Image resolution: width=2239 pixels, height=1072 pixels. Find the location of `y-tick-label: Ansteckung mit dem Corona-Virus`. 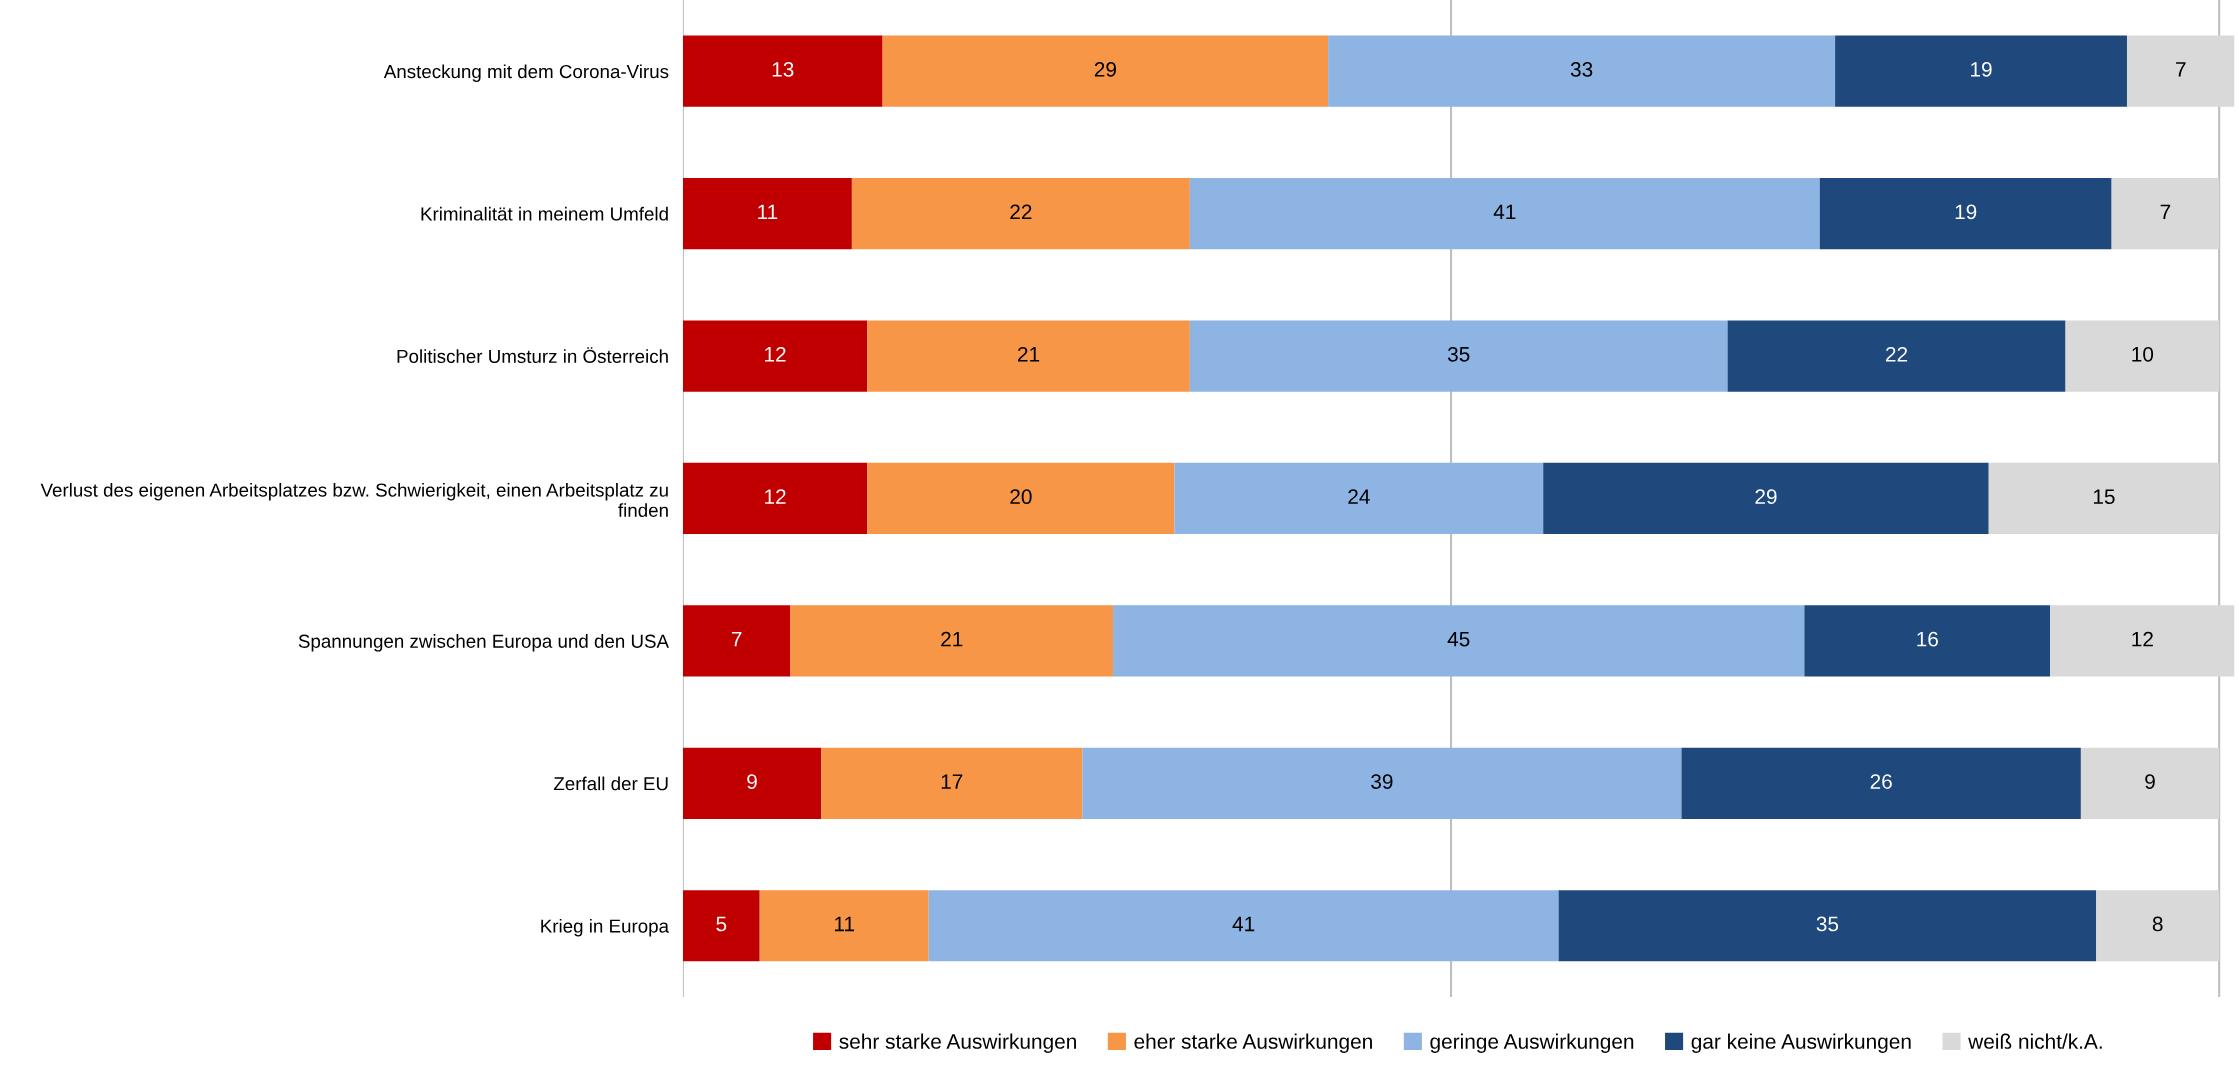

y-tick-label: Ansteckung mit dem Corona-Virus is located at coordinates (526, 73).